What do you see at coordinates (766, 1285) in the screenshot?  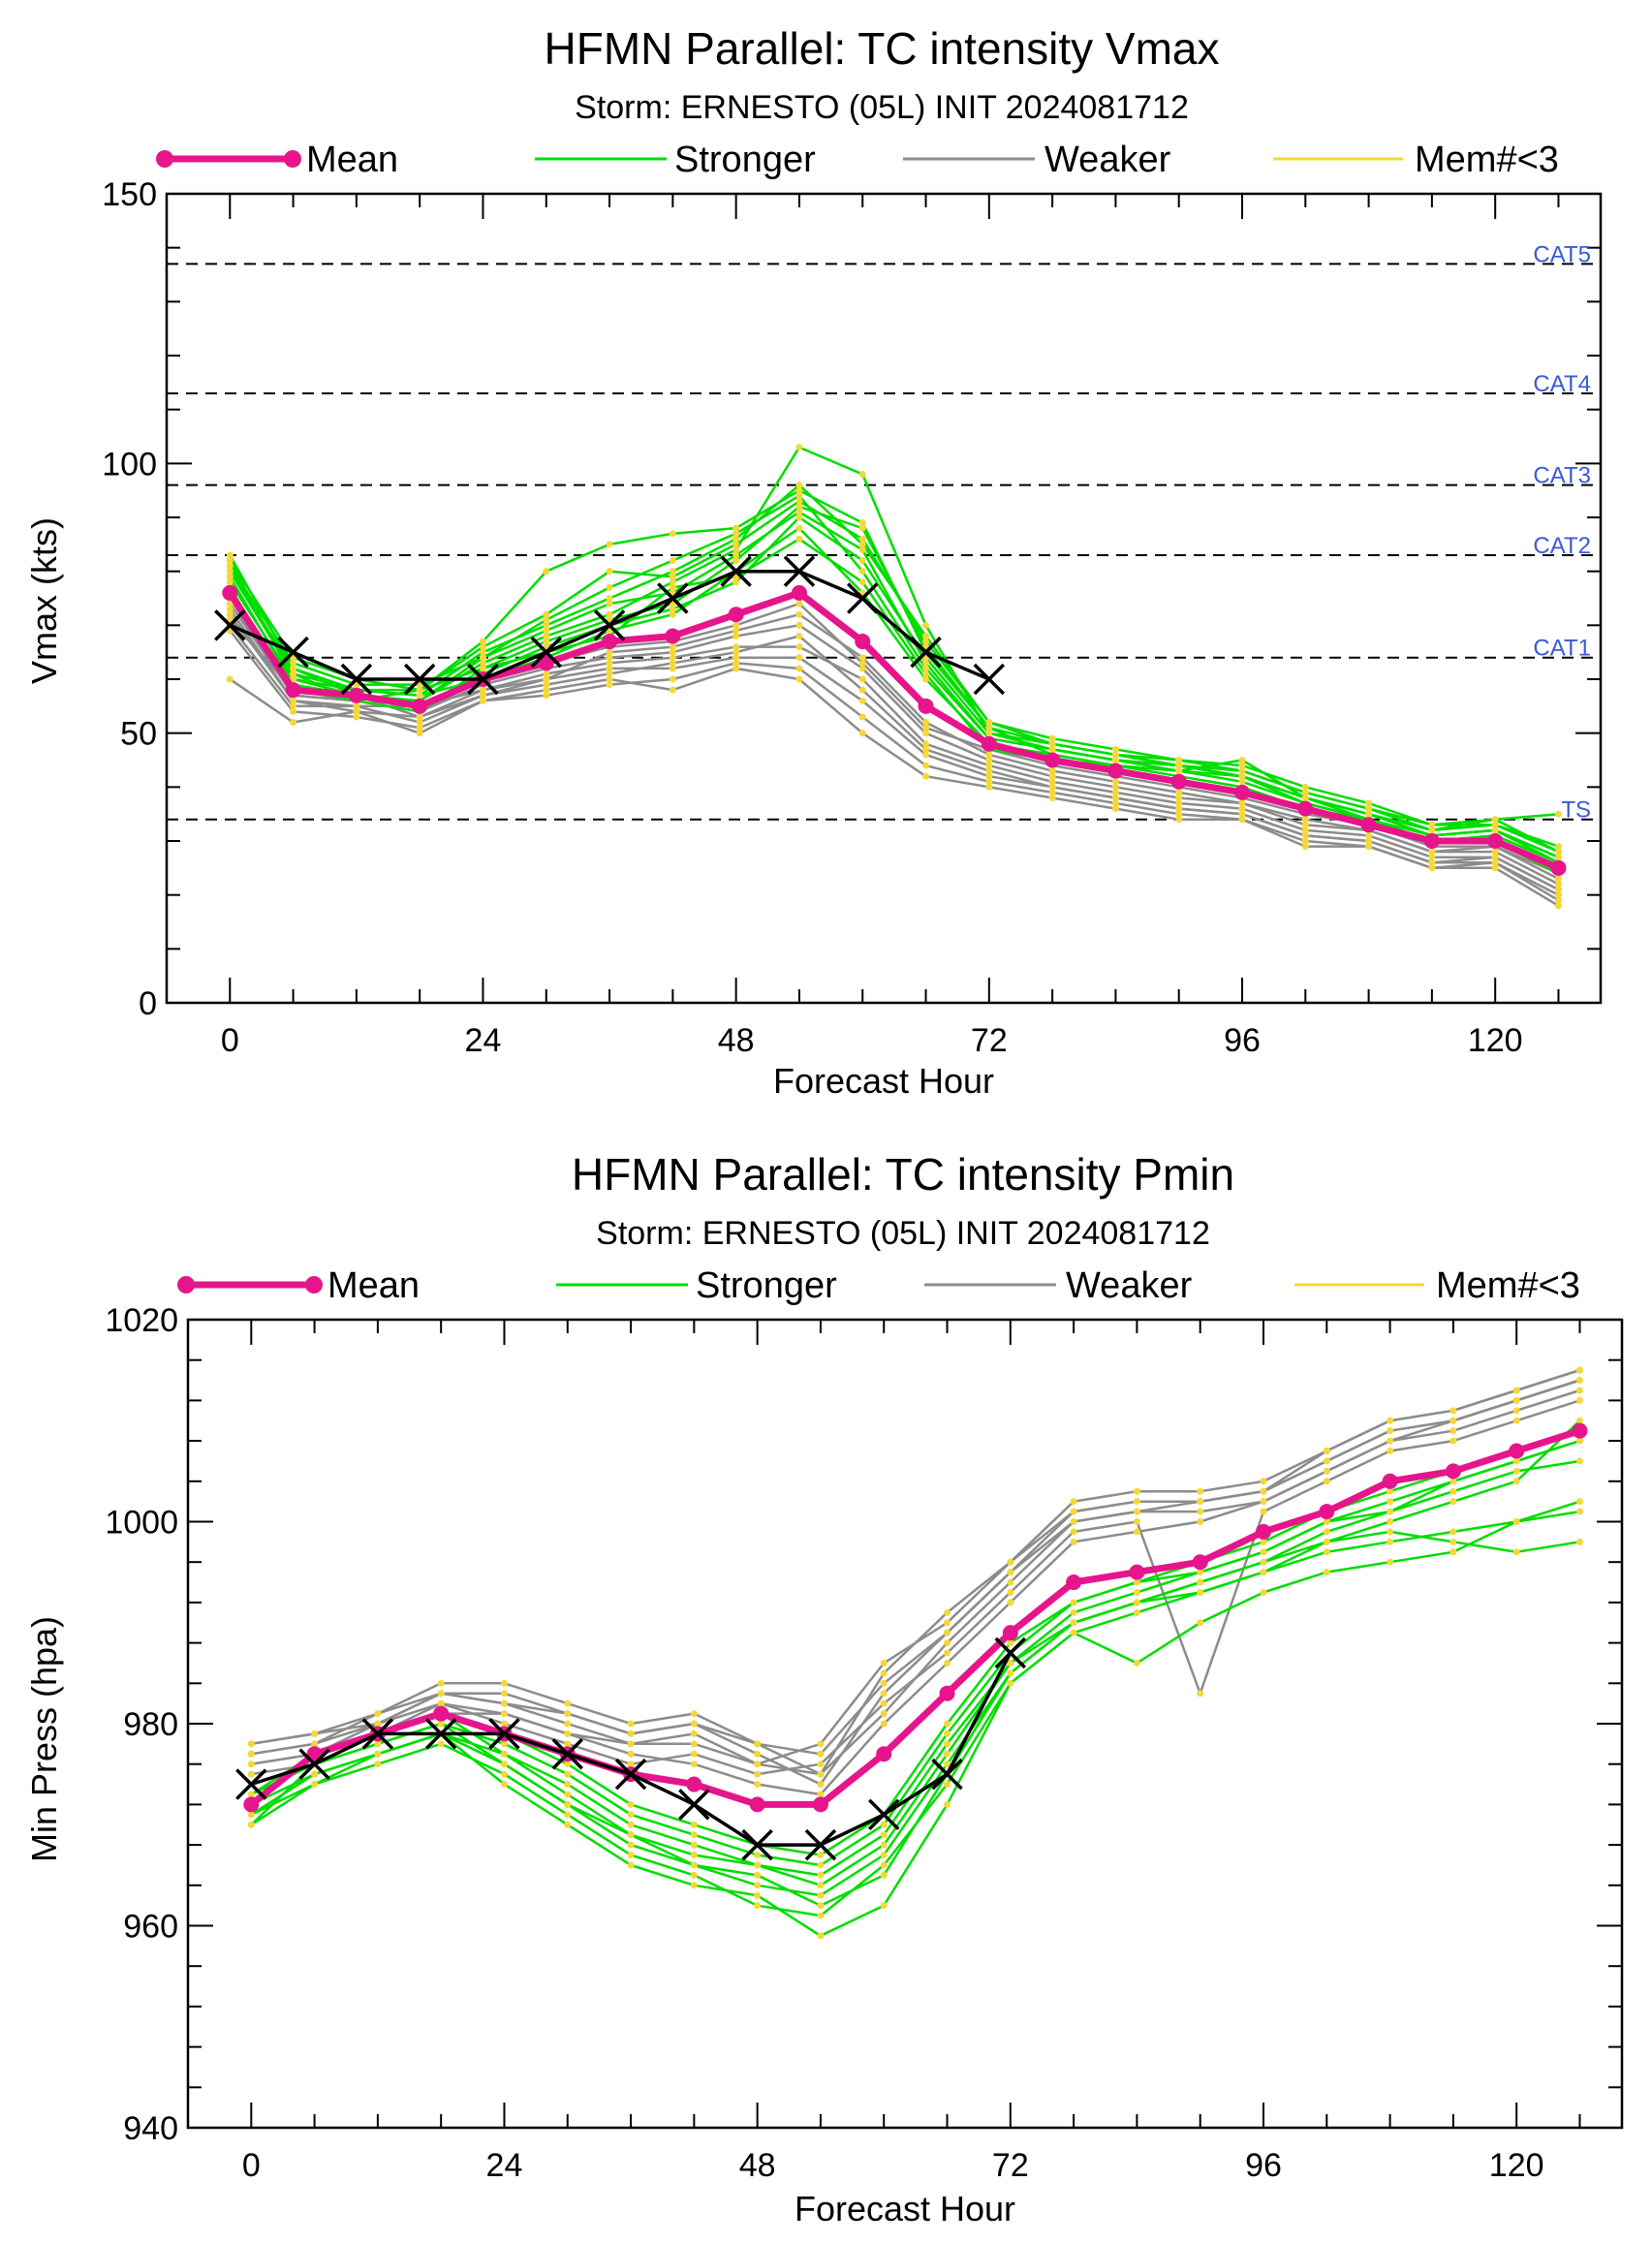 I see `pmin-legend-stronger-label: Stronger` at bounding box center [766, 1285].